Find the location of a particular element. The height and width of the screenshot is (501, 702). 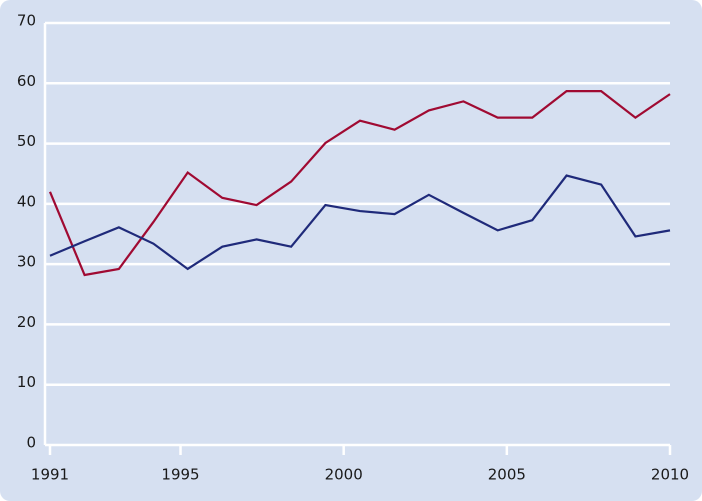

x-tick-label: 2010 is located at coordinates (670, 475).